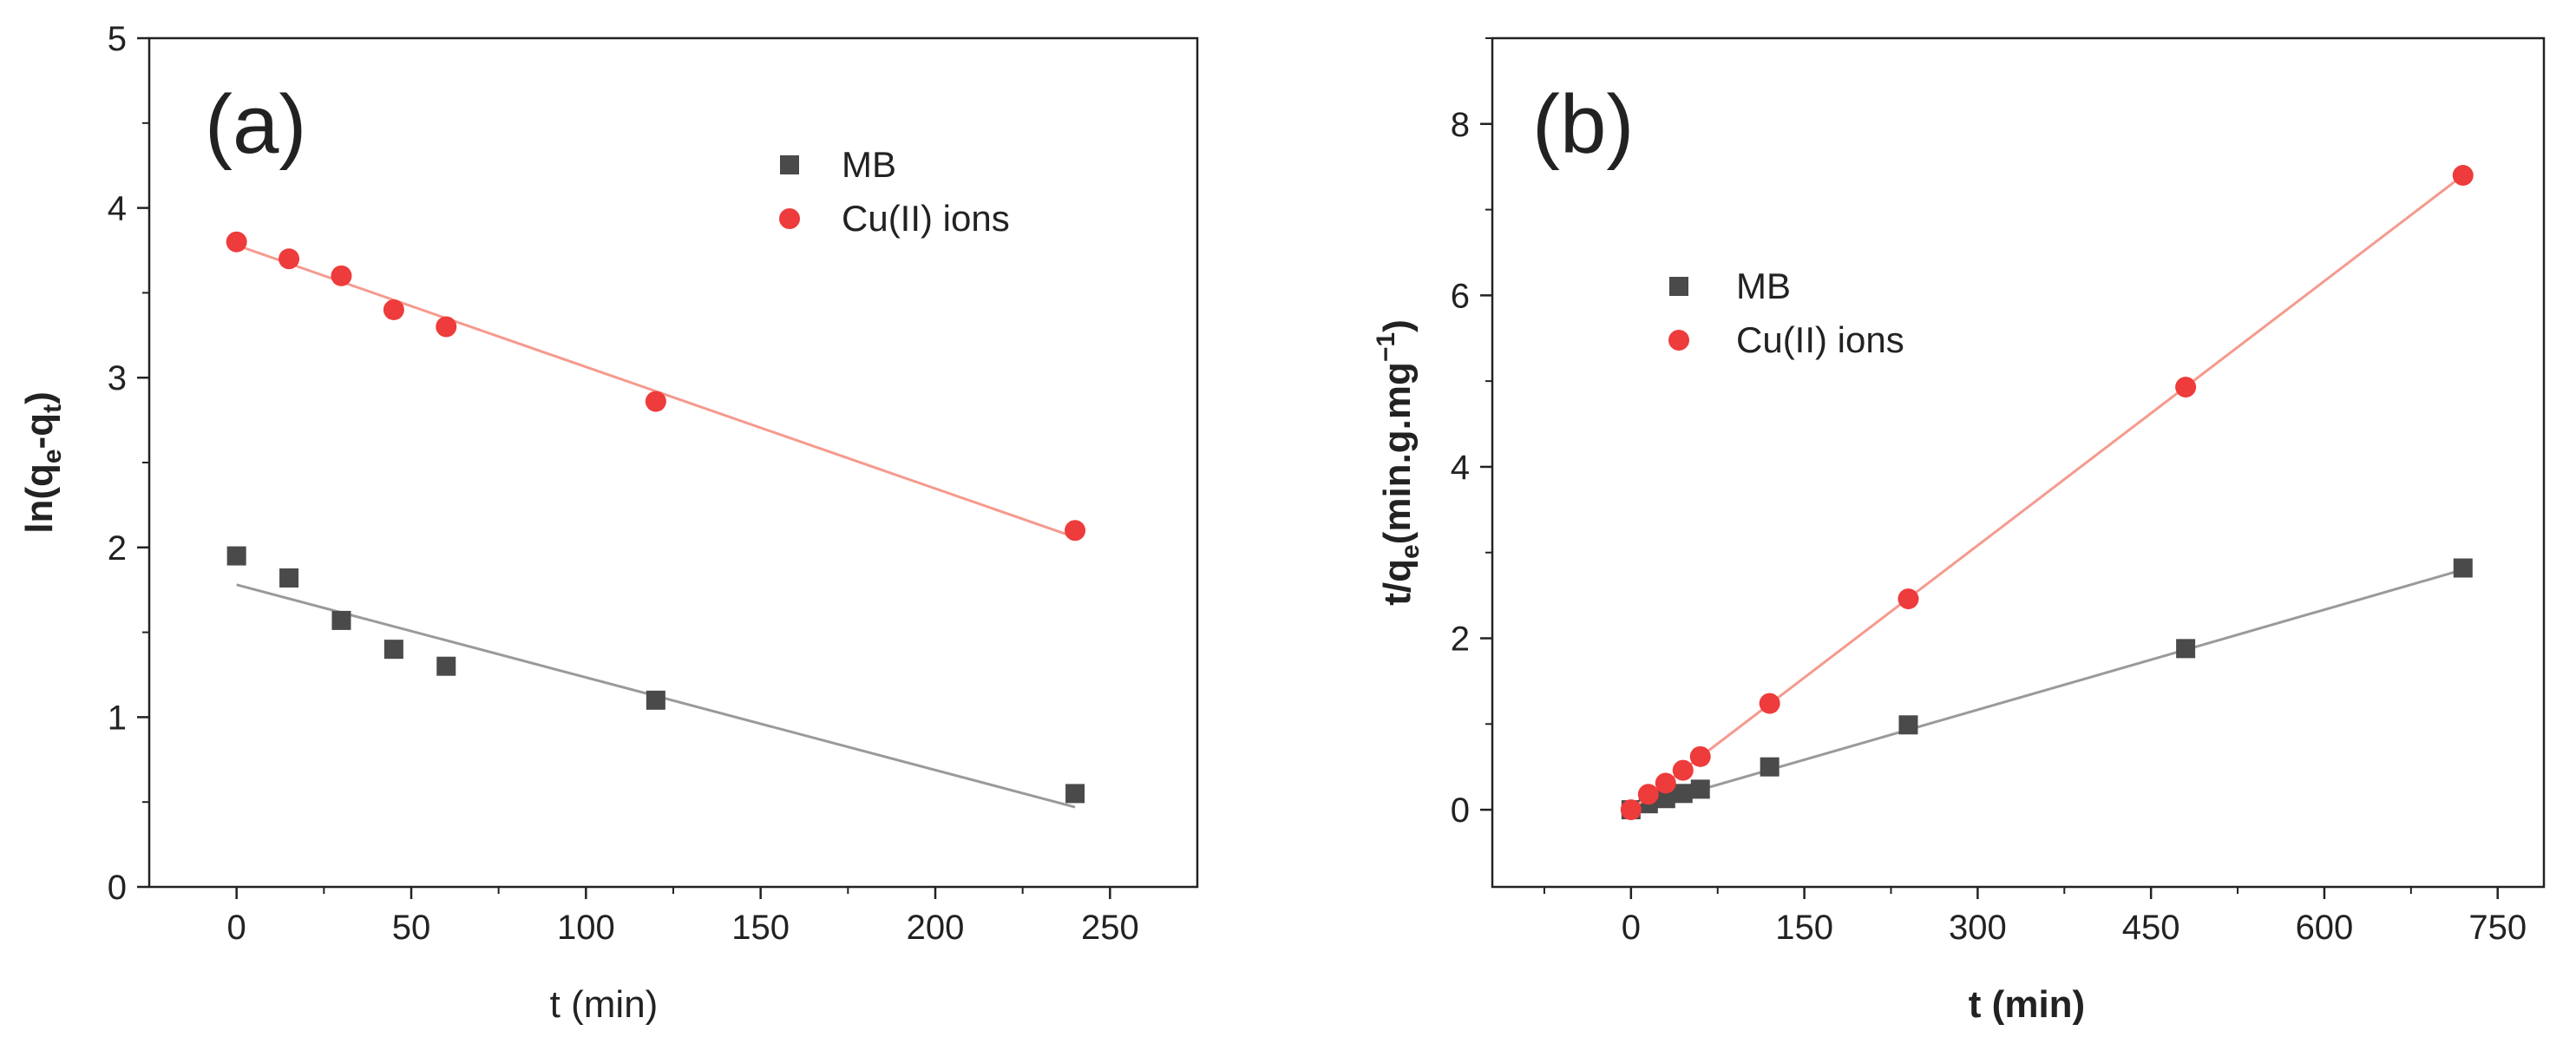  What do you see at coordinates (411, 928) in the screenshot?
I see `x-tick-label: 50` at bounding box center [411, 928].